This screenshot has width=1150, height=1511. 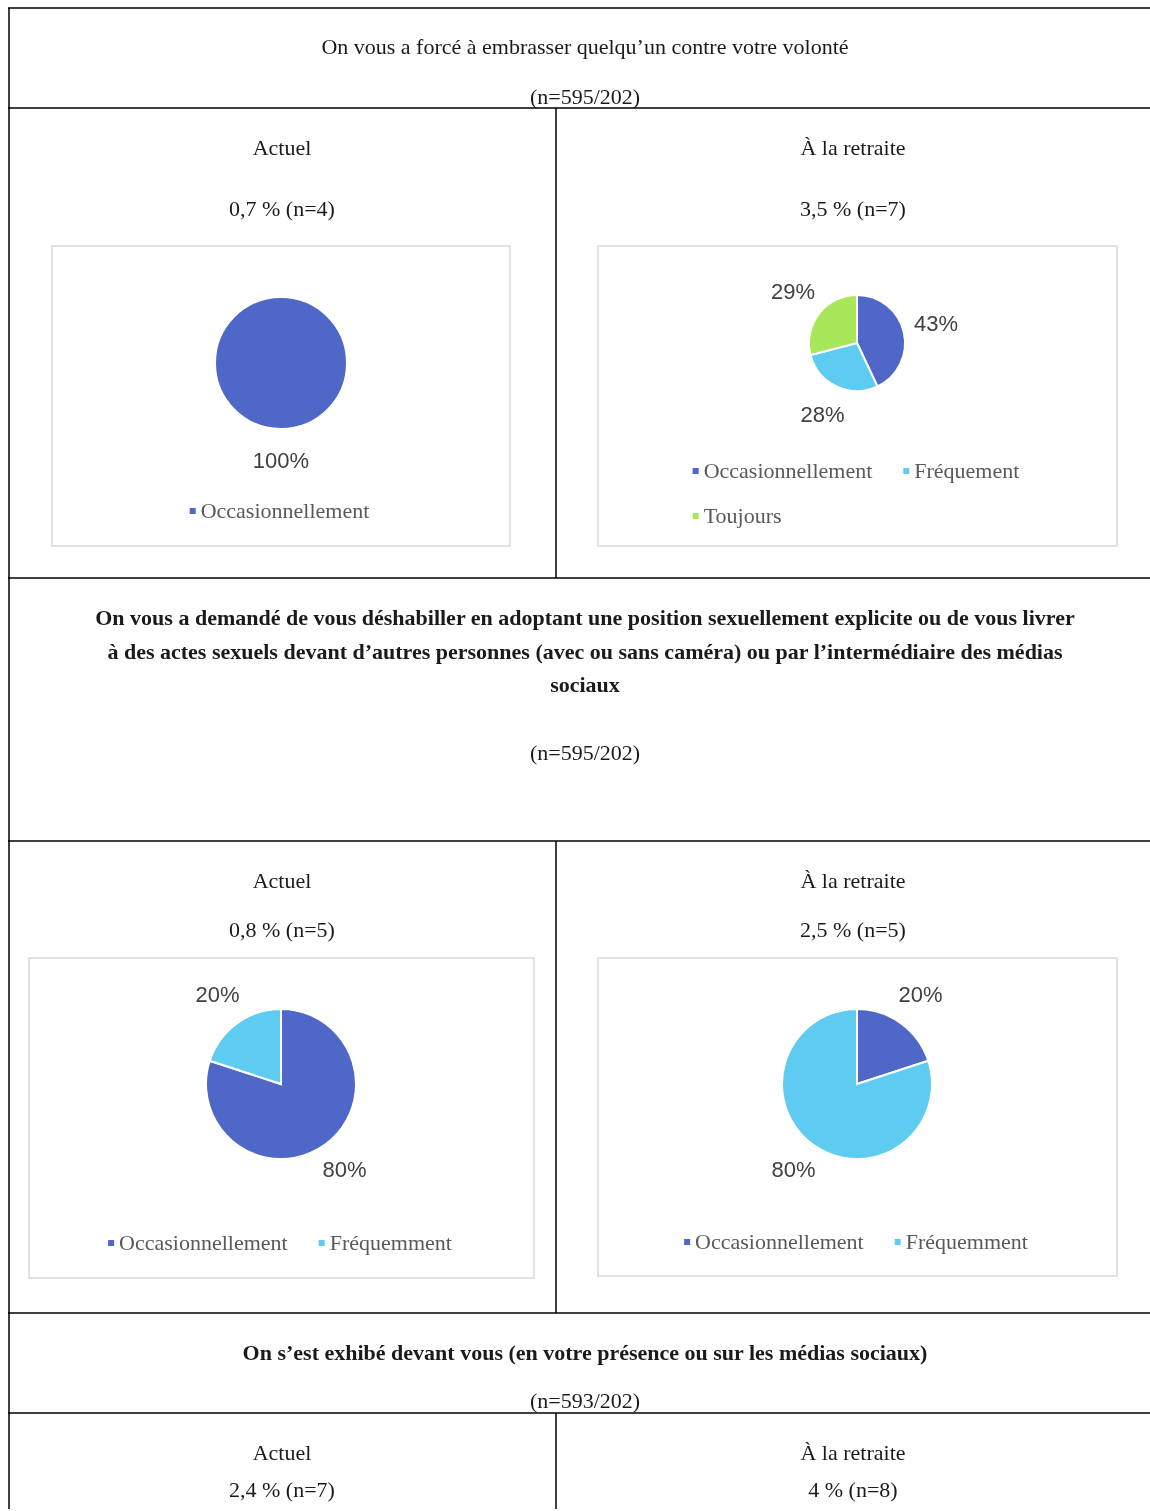 What do you see at coordinates (282, 1453) in the screenshot?
I see `text: Actuel` at bounding box center [282, 1453].